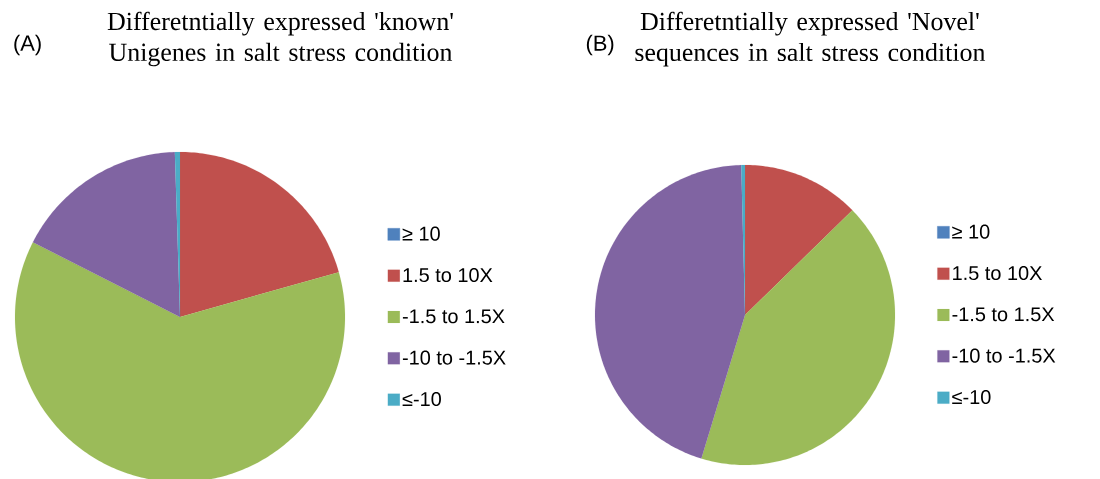  What do you see at coordinates (27, 45) in the screenshot?
I see `text: (A)` at bounding box center [27, 45].